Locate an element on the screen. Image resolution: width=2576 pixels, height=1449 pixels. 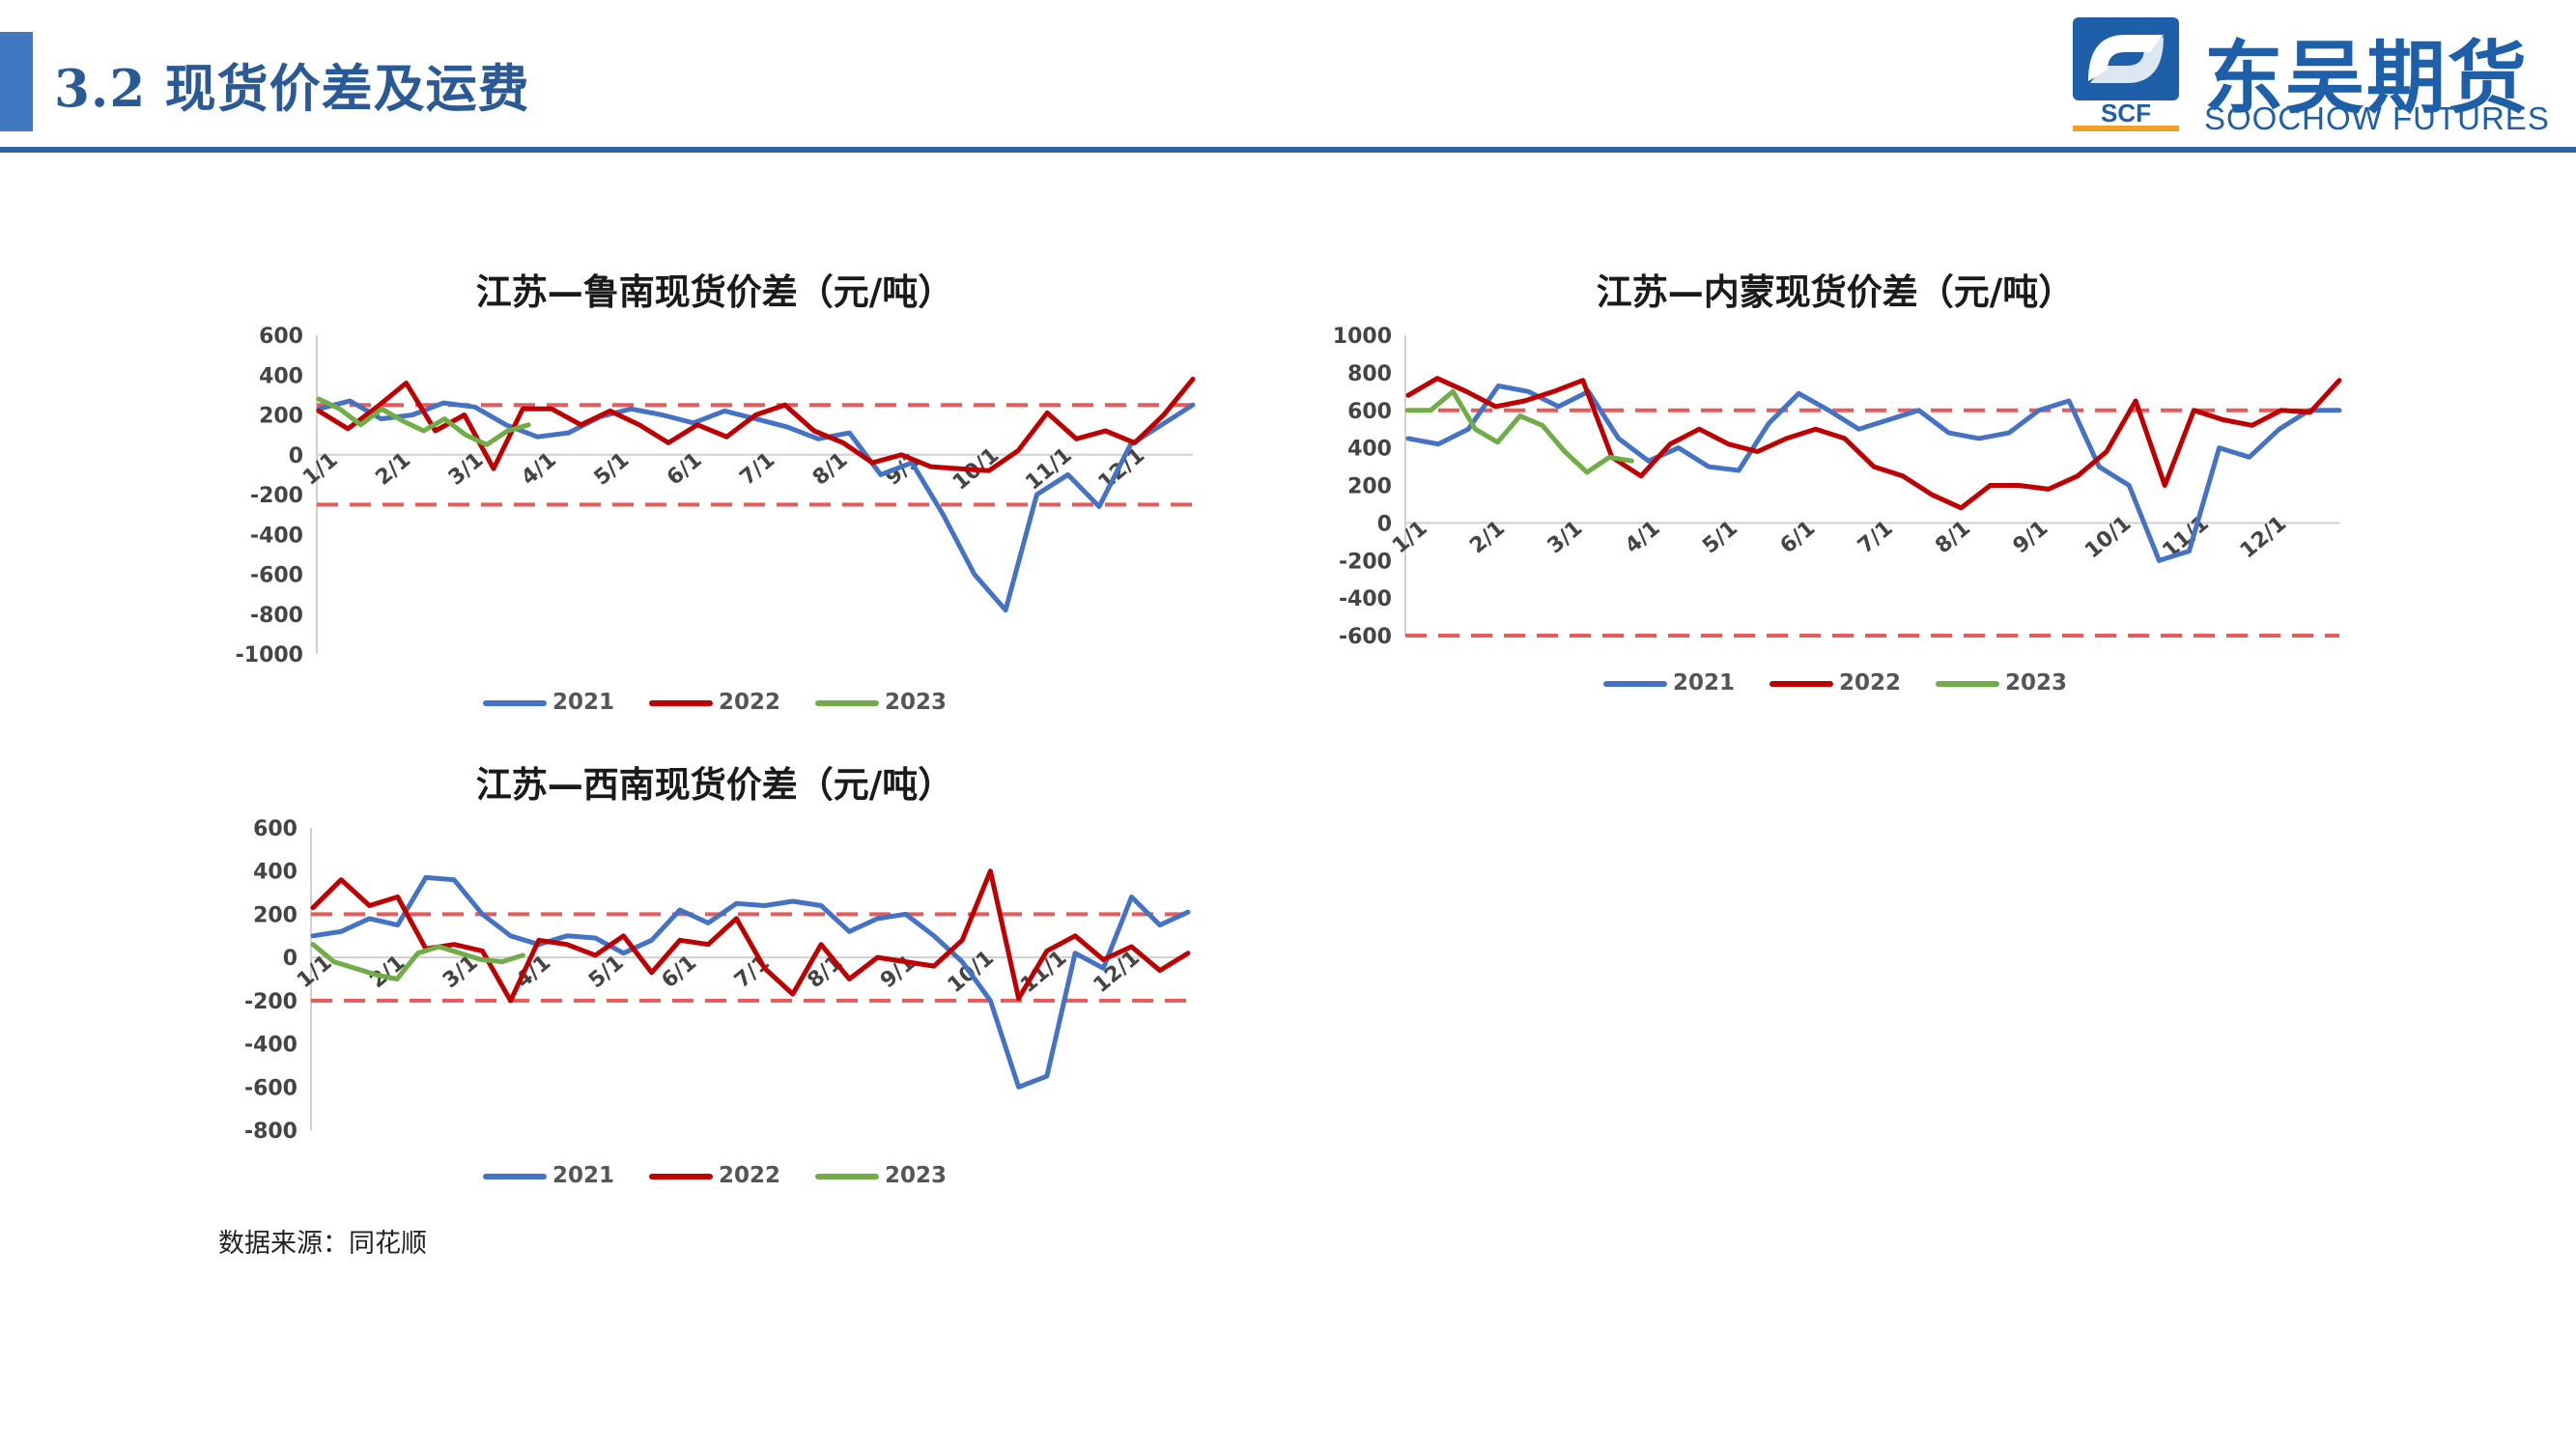
page-title: 3.2 现货价差及运费 is located at coordinates (292, 89).